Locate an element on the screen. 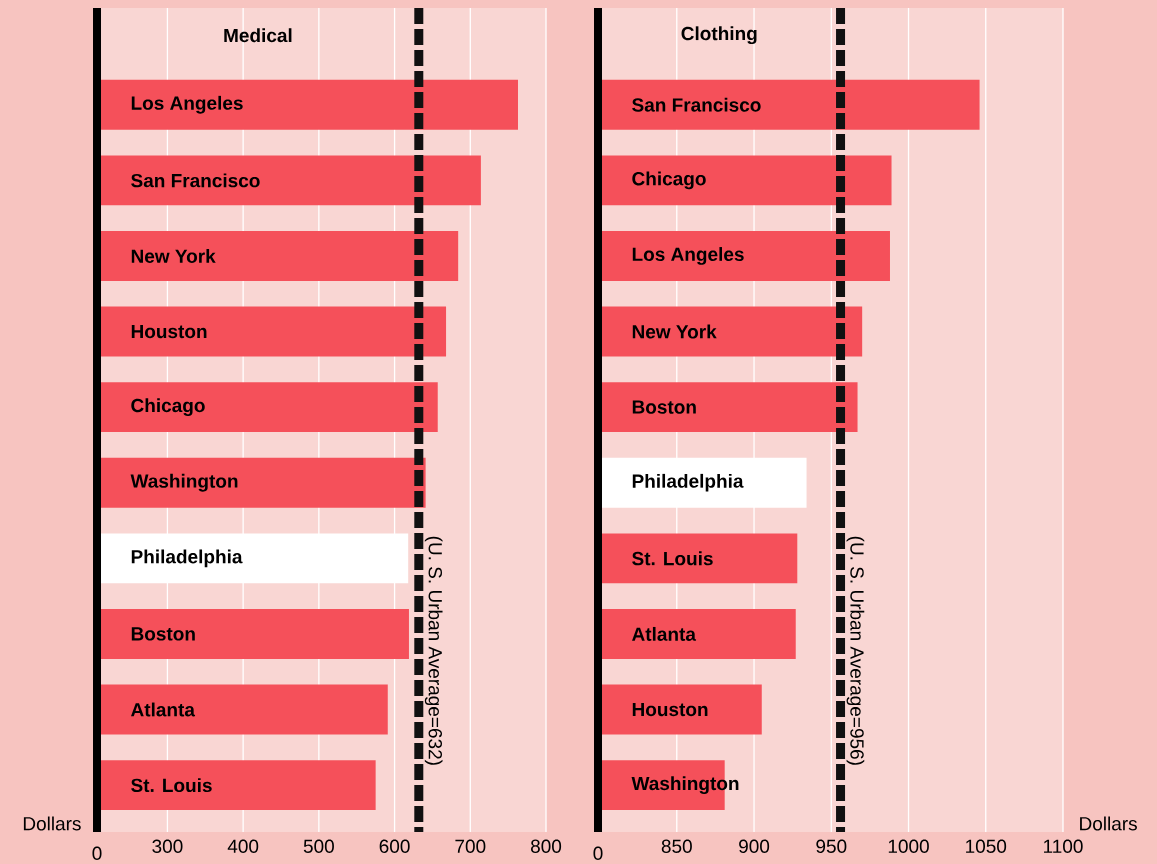 Image resolution: width=1157 pixels, height=864 pixels. x-tick-label: 1100 is located at coordinates (1063, 846).